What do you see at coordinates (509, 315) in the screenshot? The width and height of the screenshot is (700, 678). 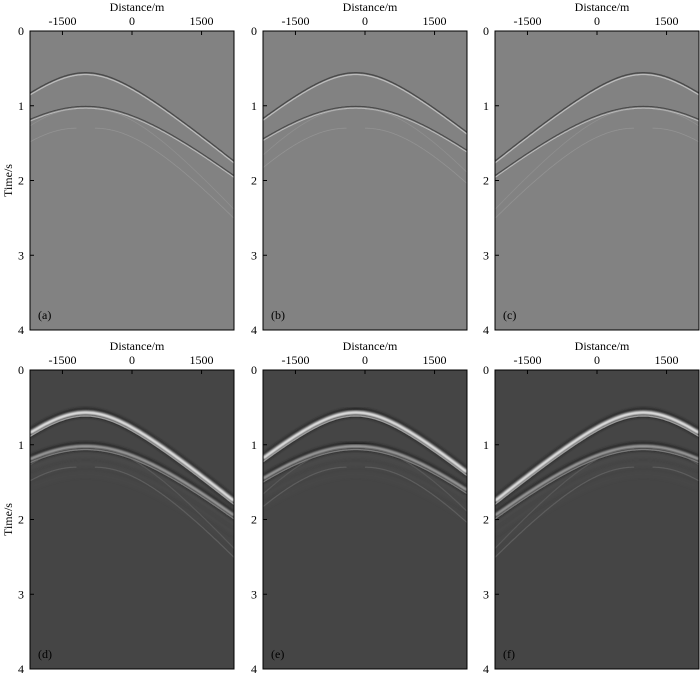 I see `panel-label: (c)` at bounding box center [509, 315].